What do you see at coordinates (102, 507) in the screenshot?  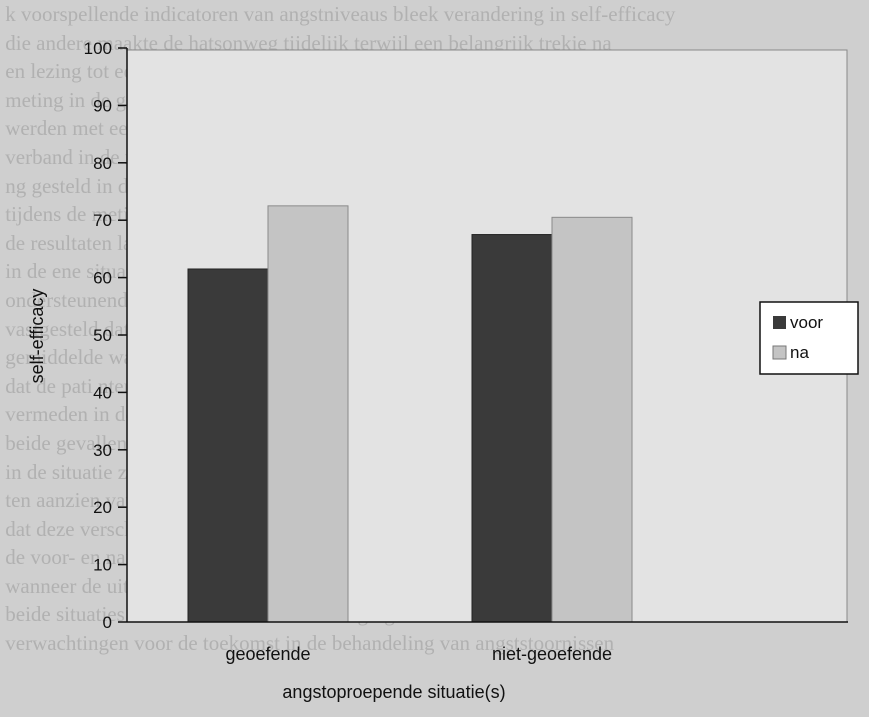 I see `y-tick-label: 20` at bounding box center [102, 507].